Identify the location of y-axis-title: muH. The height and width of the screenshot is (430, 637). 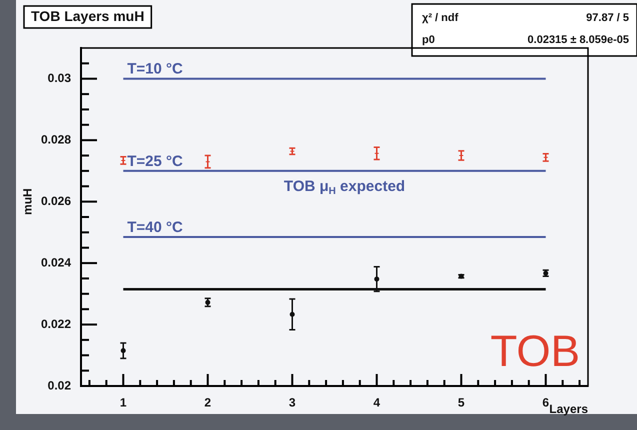
(27, 201).